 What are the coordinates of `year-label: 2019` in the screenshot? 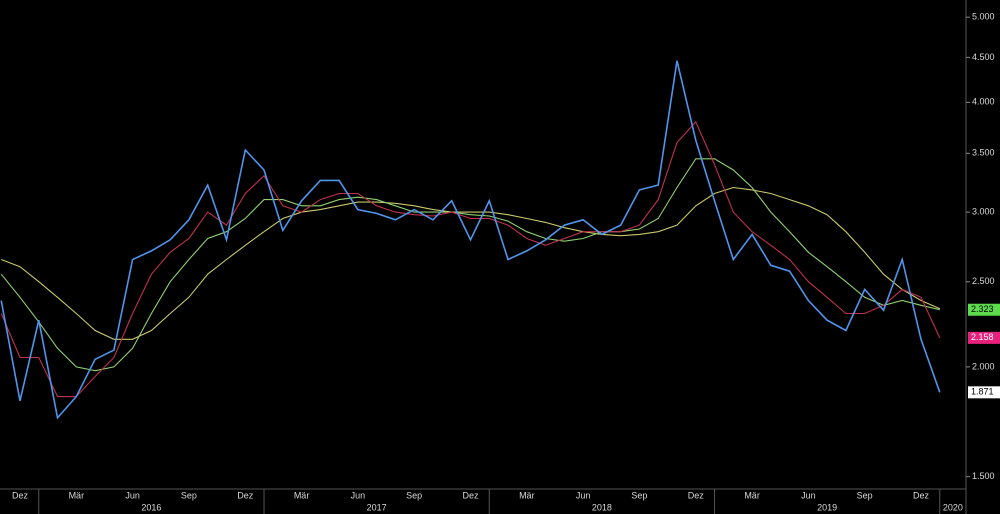 It's located at (827, 507).